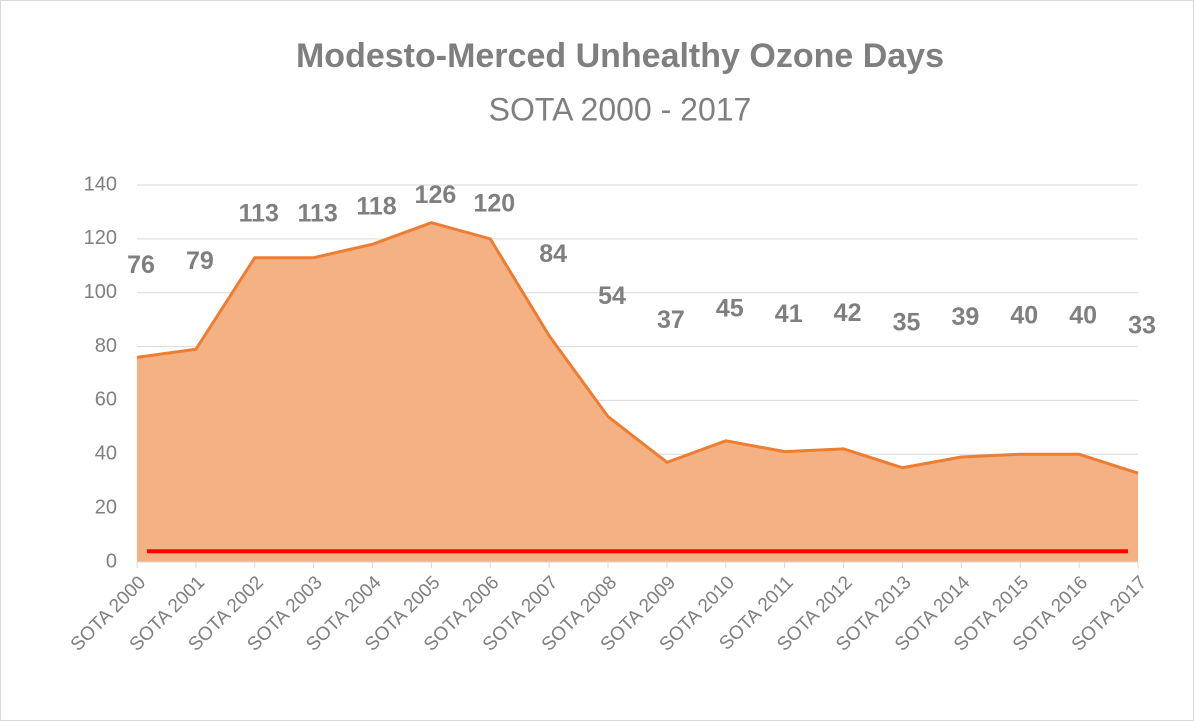  I want to click on y-tick-label: 20, so click(106, 507).